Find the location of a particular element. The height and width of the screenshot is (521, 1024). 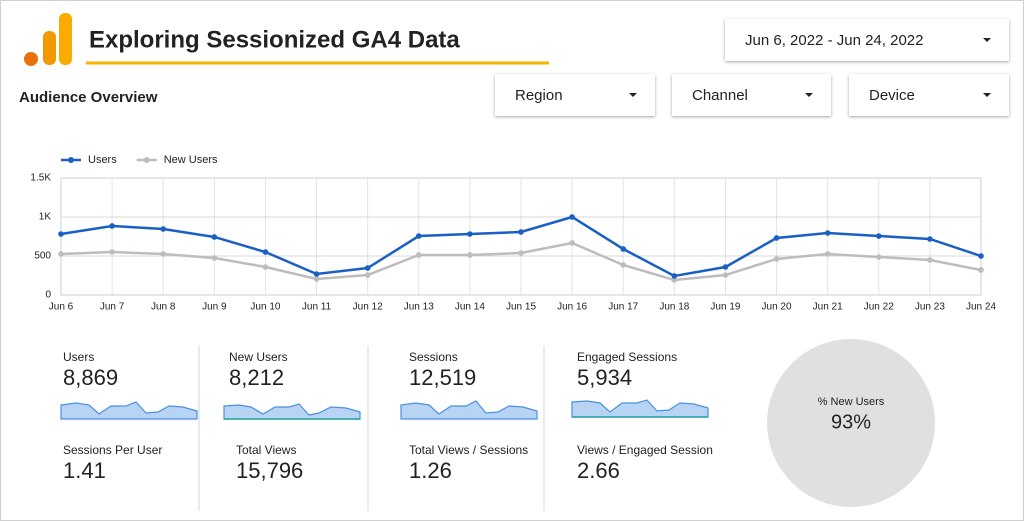

scorecard-label: Total Views is located at coordinates (266, 450).